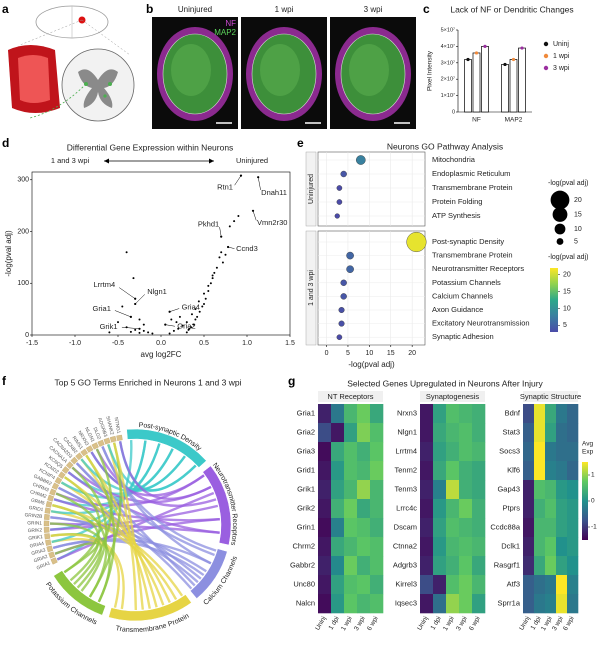 The width and height of the screenshot is (600, 654). I want to click on size-legend-dot, so click(560, 214).